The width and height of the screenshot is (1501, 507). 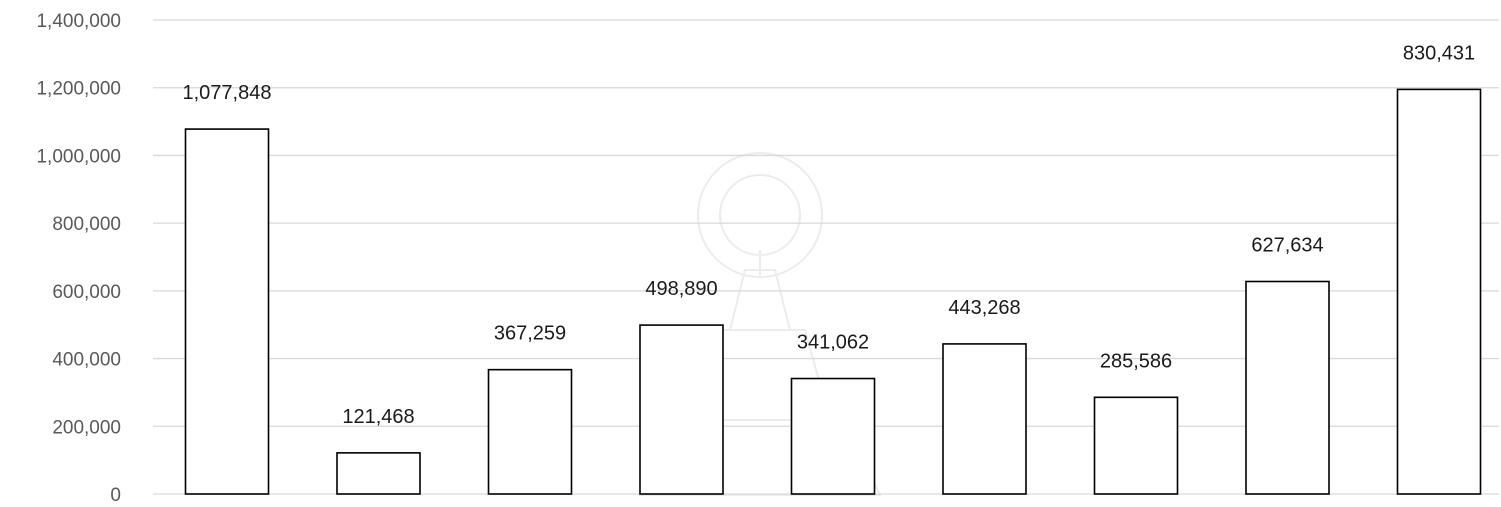 What do you see at coordinates (984, 308) in the screenshot?
I see `bar-data-label: 443,268` at bounding box center [984, 308].